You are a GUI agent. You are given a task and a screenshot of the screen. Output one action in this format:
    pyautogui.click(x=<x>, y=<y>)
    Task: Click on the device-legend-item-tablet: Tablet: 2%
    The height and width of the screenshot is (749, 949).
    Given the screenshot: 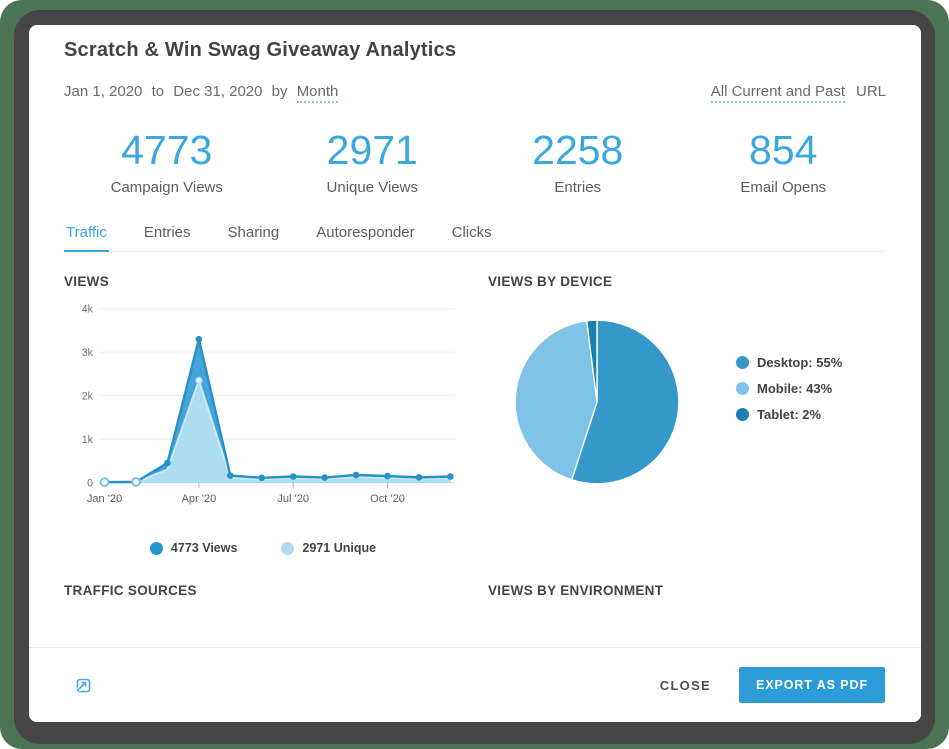 What is the action you would take?
    pyautogui.click(x=789, y=414)
    